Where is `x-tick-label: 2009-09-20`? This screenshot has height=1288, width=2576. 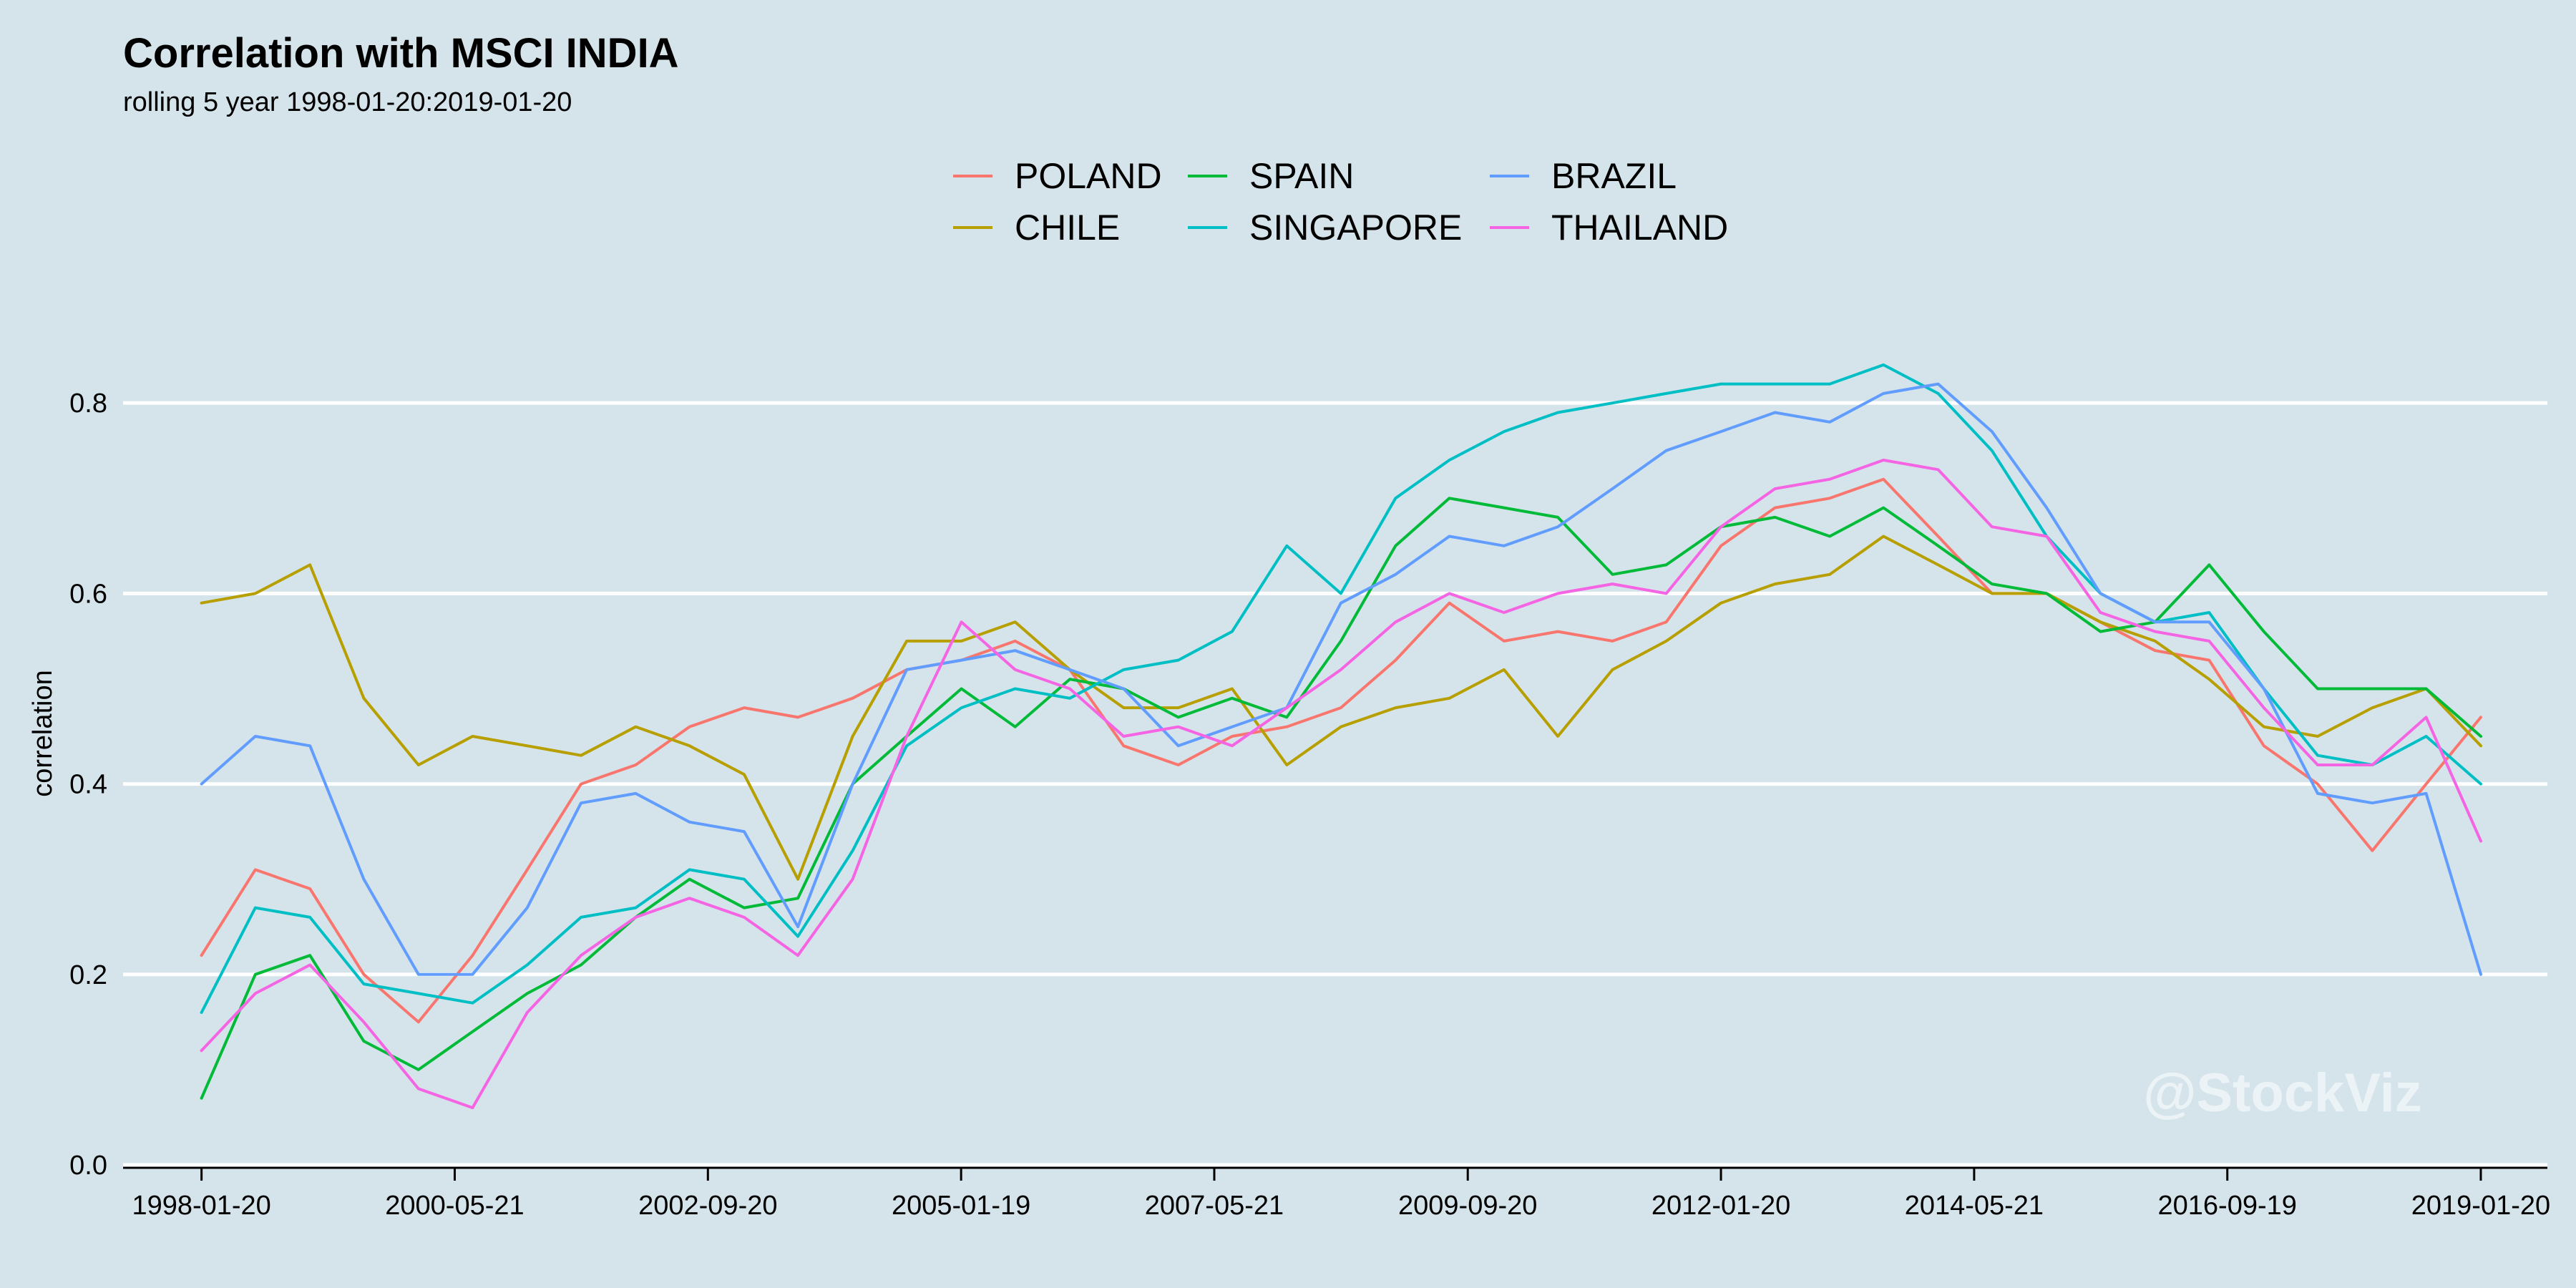
x-tick-label: 2009-09-20 is located at coordinates (1467, 1206).